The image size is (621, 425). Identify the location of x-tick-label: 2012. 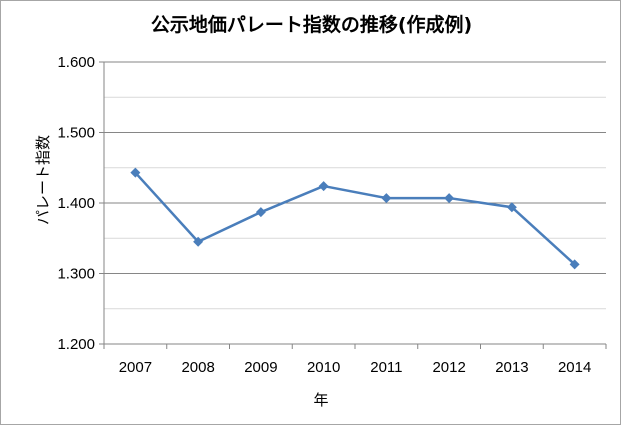
(448, 367).